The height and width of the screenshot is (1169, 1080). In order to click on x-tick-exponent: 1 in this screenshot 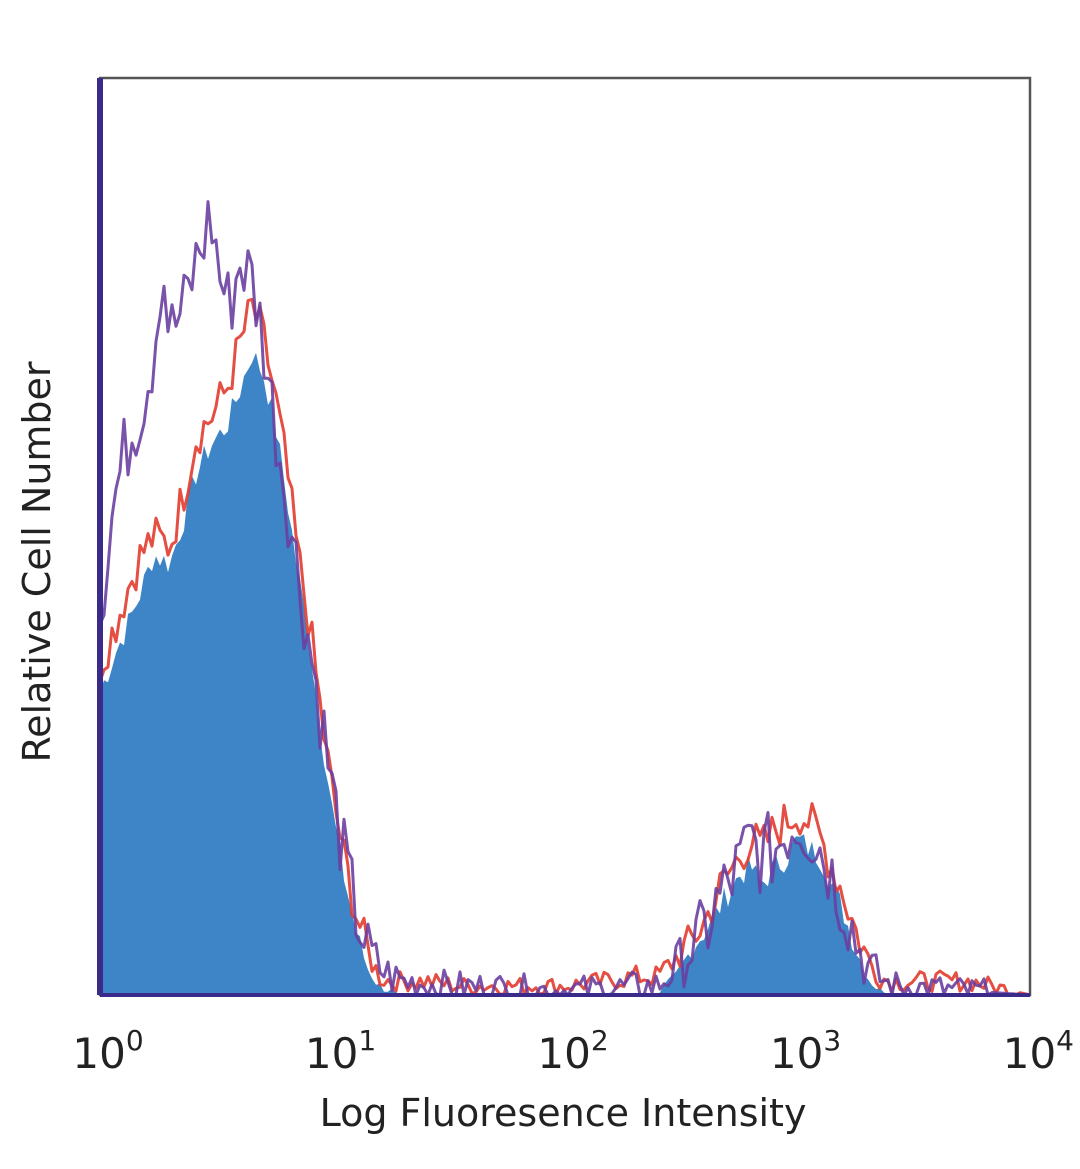, I will do `click(367, 1040)`.